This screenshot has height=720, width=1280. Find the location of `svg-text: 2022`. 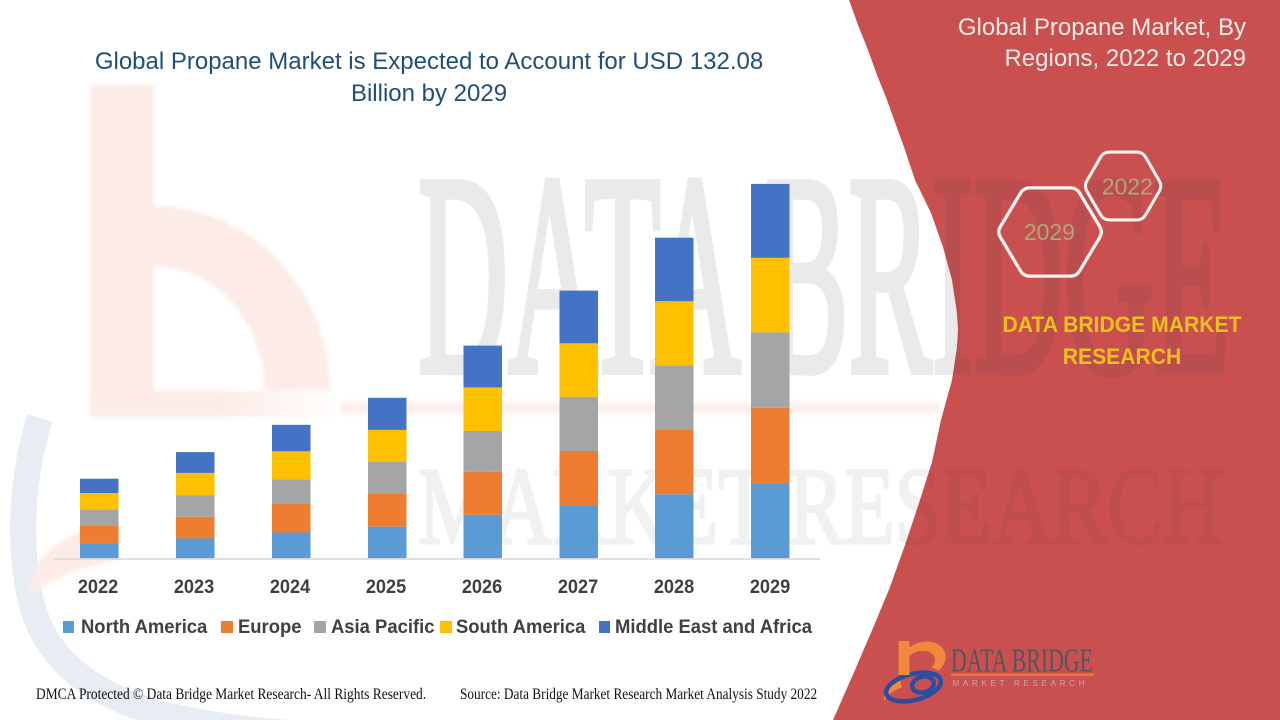

svg-text: 2022 is located at coordinates (1127, 186).